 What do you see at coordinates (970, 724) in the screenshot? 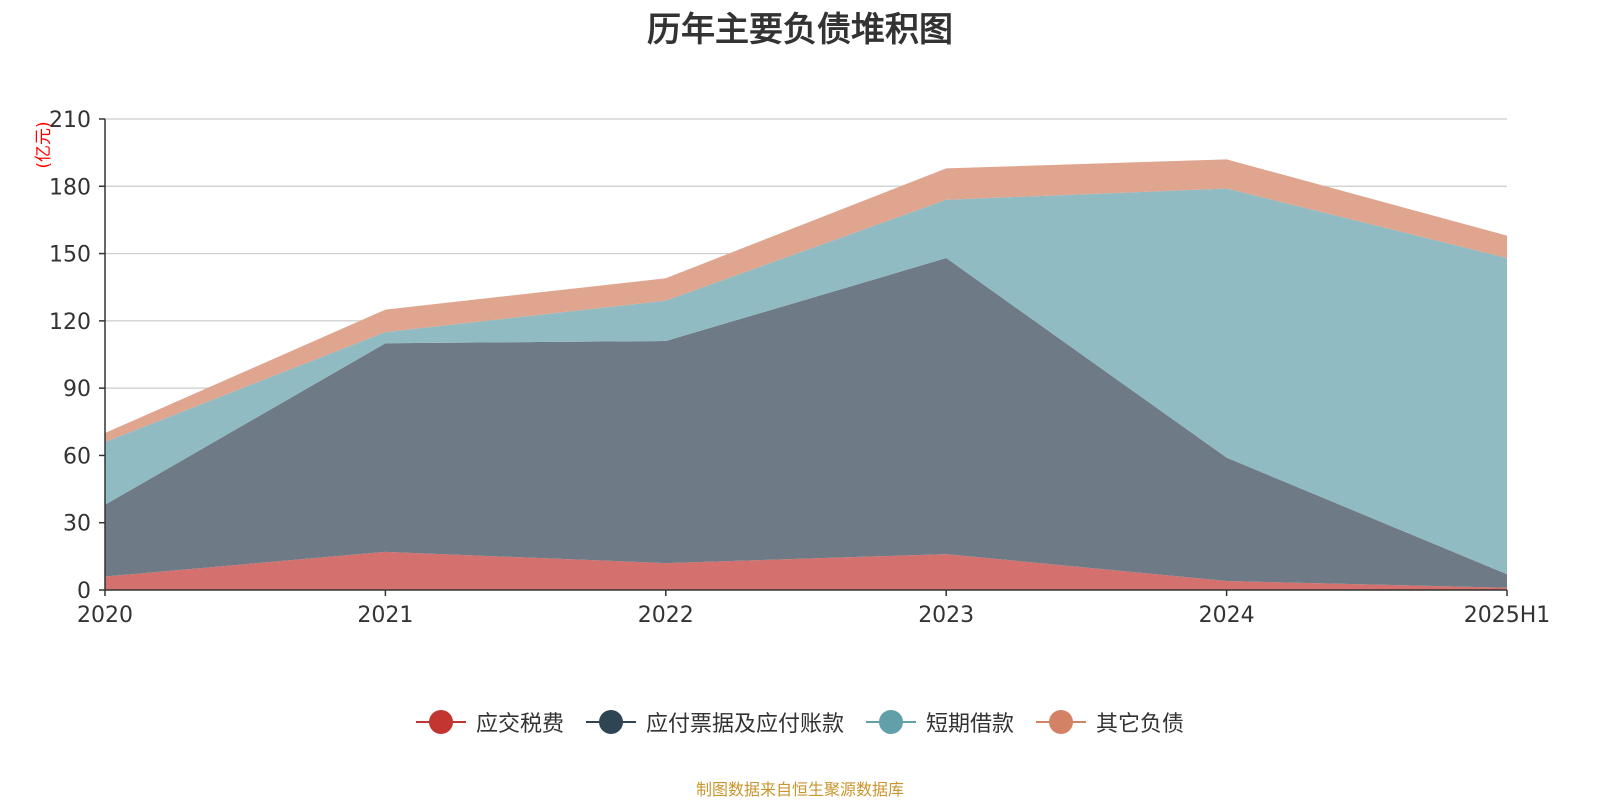
I see `legend-label: 短期借款` at bounding box center [970, 724].